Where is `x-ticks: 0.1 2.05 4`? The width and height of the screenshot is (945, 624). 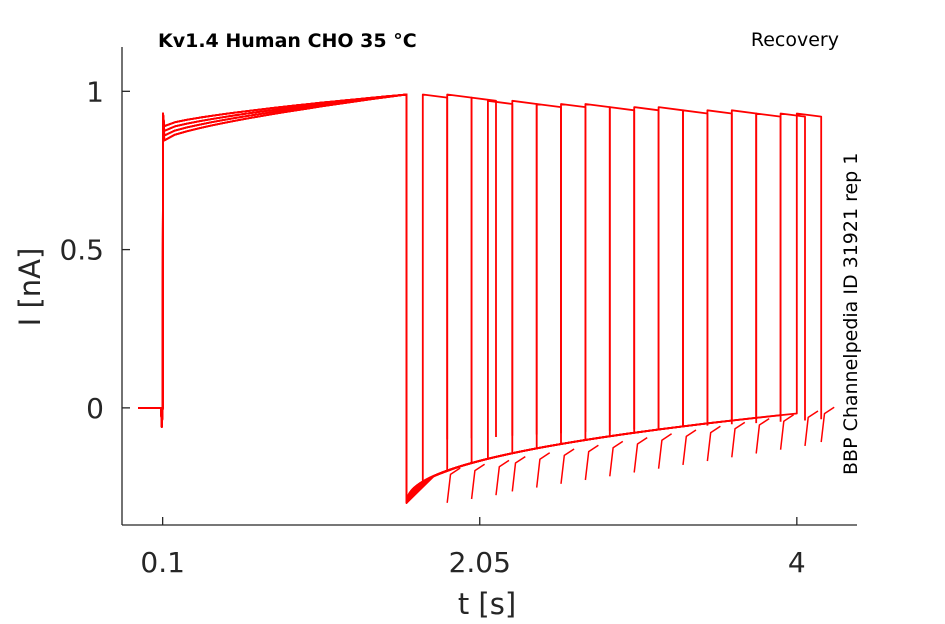
x-ticks: 0.1 2.05 4 is located at coordinates (473, 548).